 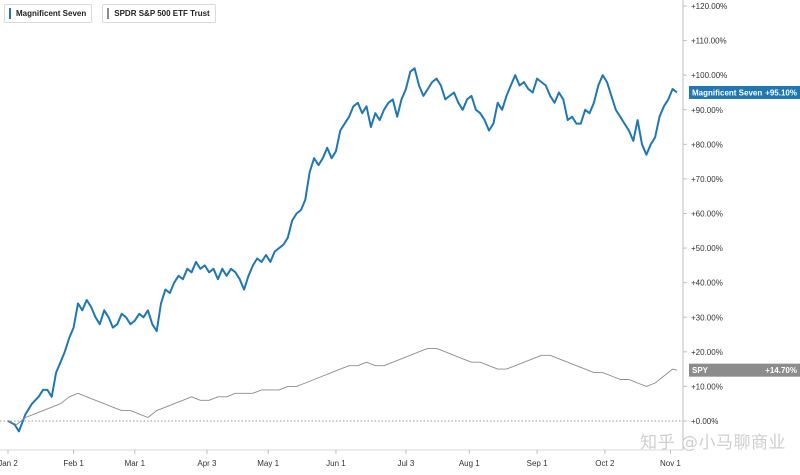 What do you see at coordinates (709, 6) in the screenshot?
I see `y-tick-label: +120.00%` at bounding box center [709, 6].